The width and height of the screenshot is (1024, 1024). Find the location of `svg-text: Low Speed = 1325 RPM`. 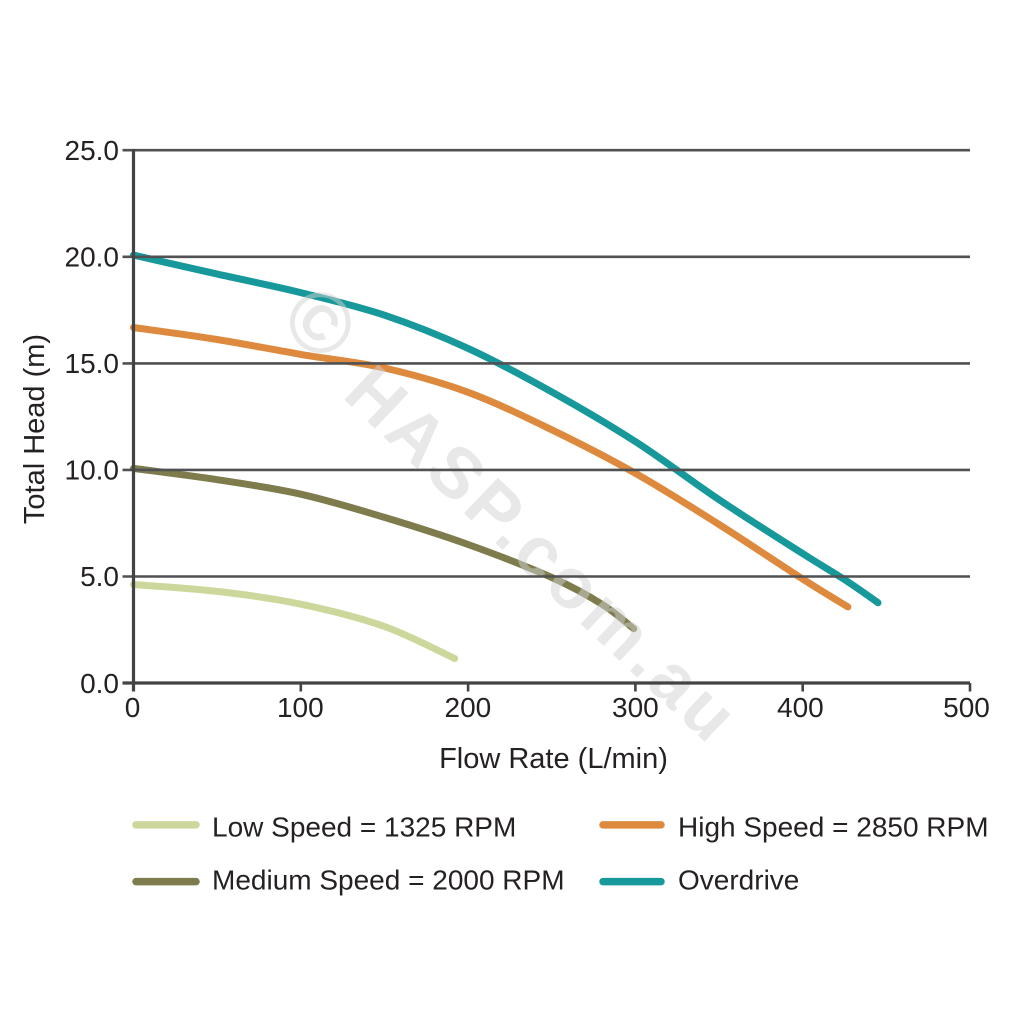

svg-text: Low Speed = 1325 RPM is located at coordinates (364, 827).